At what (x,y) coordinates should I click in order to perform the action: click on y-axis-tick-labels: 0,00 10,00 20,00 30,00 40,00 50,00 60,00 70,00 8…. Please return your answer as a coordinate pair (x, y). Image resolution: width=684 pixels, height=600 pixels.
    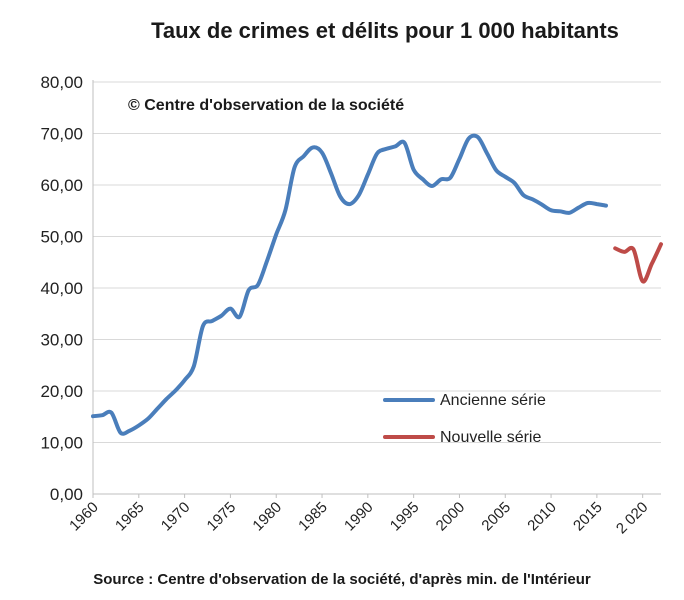
    Looking at the image, I should click on (61, 288).